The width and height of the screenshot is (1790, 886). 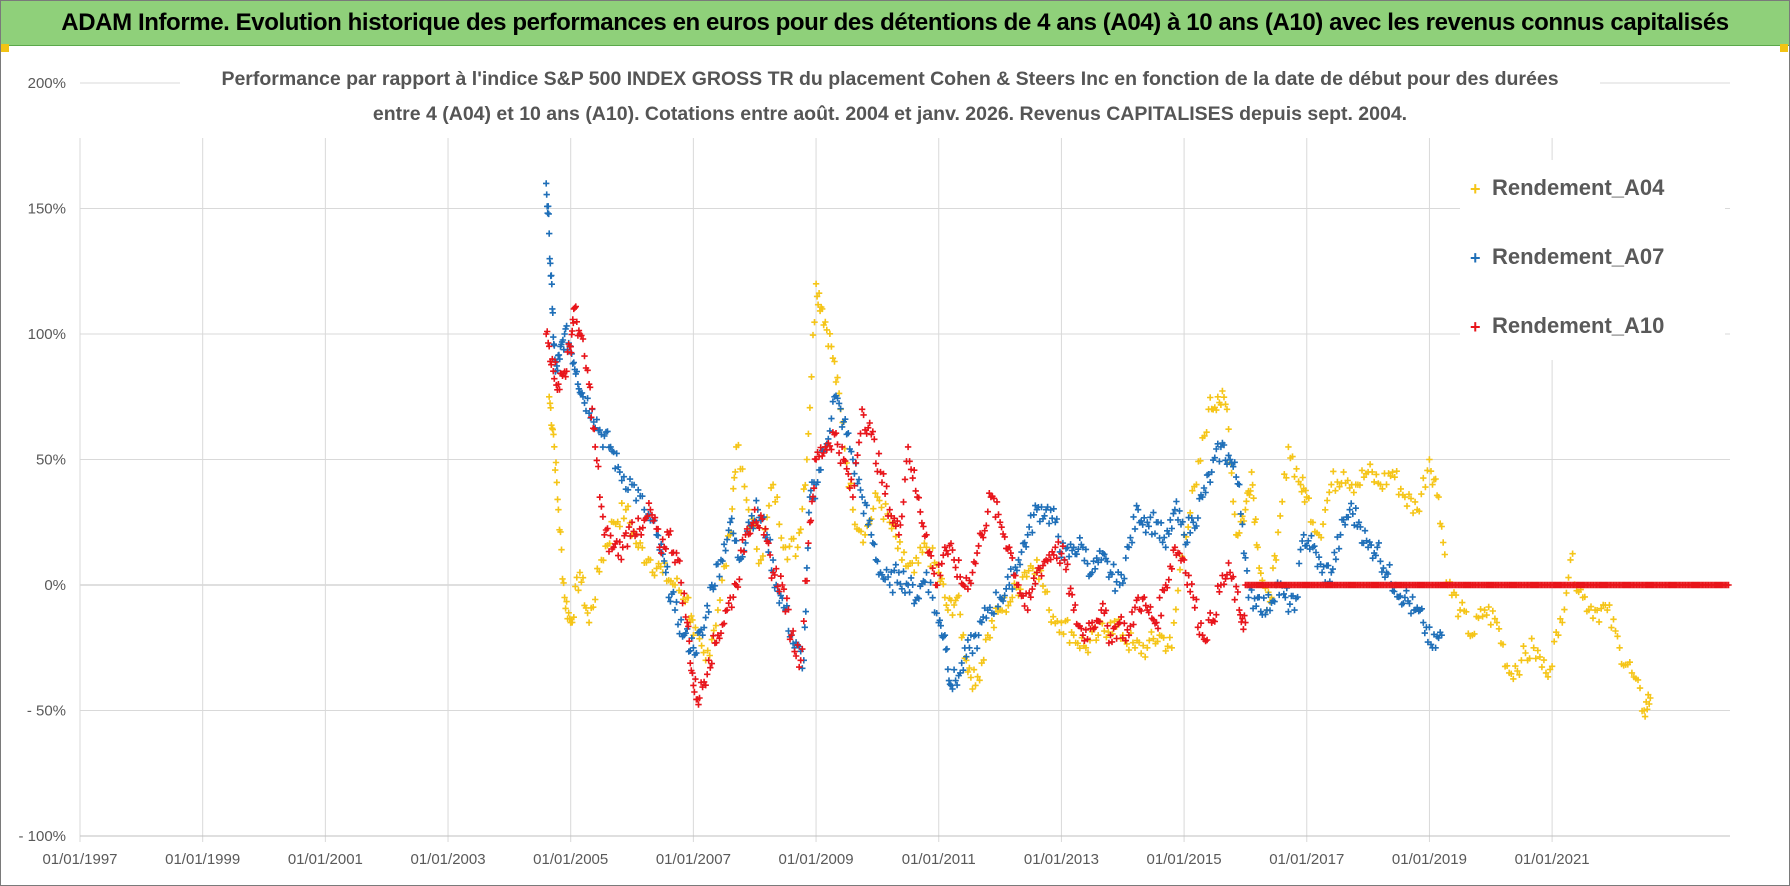 I want to click on y-tick-label: - 100%, so click(x=42, y=836).